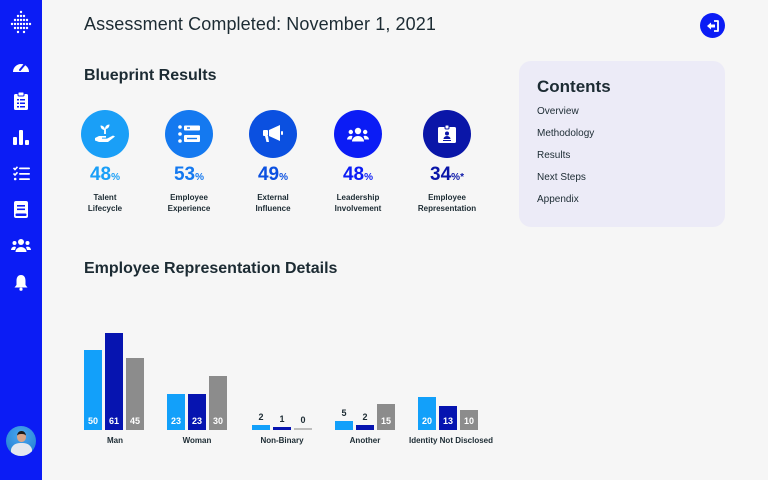 The width and height of the screenshot is (768, 480). I want to click on bar-series-1: 23, so click(176, 412).